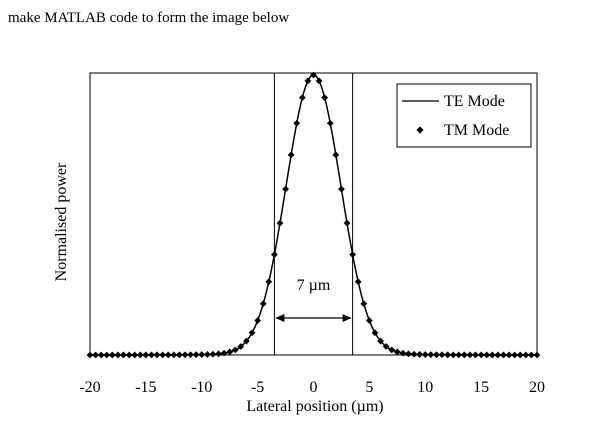  What do you see at coordinates (476, 130) in the screenshot?
I see `legend-tm-label: TM Mode` at bounding box center [476, 130].